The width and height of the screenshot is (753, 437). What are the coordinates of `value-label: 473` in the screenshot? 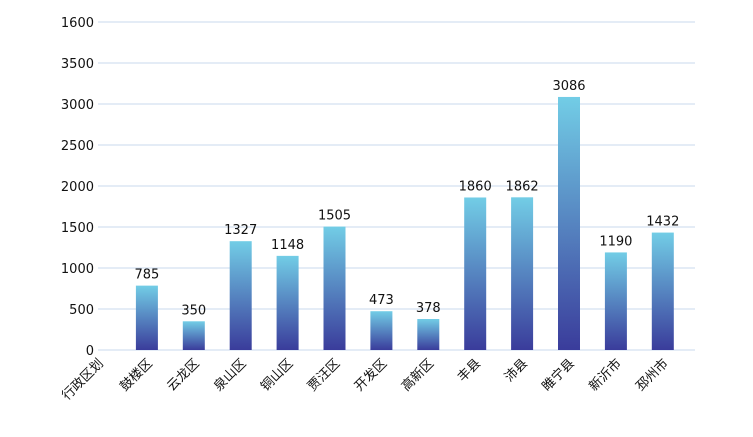 It's located at (381, 300).